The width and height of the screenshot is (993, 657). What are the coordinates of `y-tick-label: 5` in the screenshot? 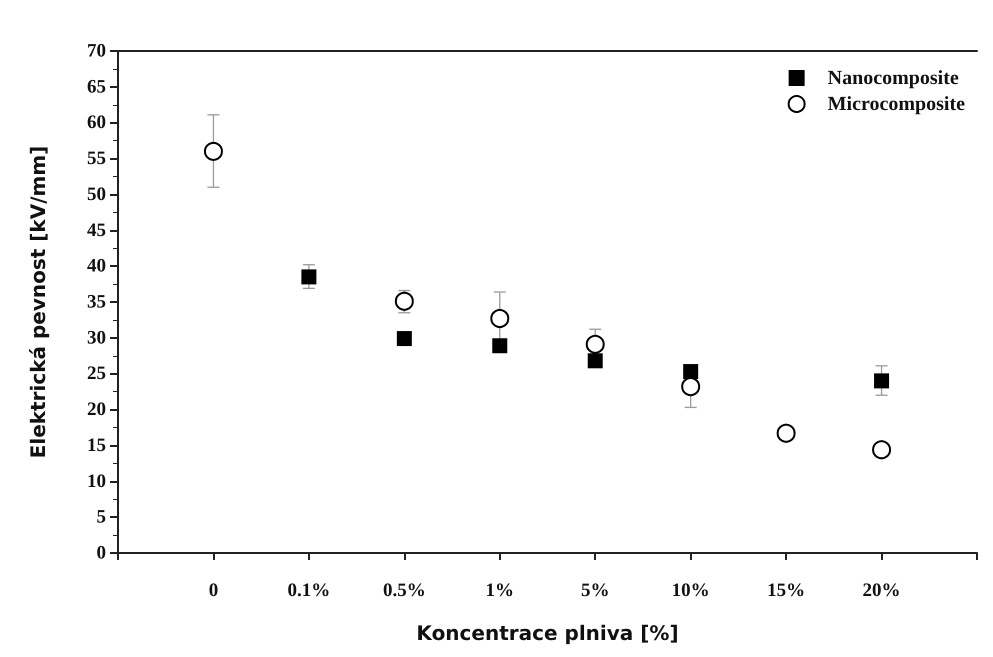 It's located at (101, 517).